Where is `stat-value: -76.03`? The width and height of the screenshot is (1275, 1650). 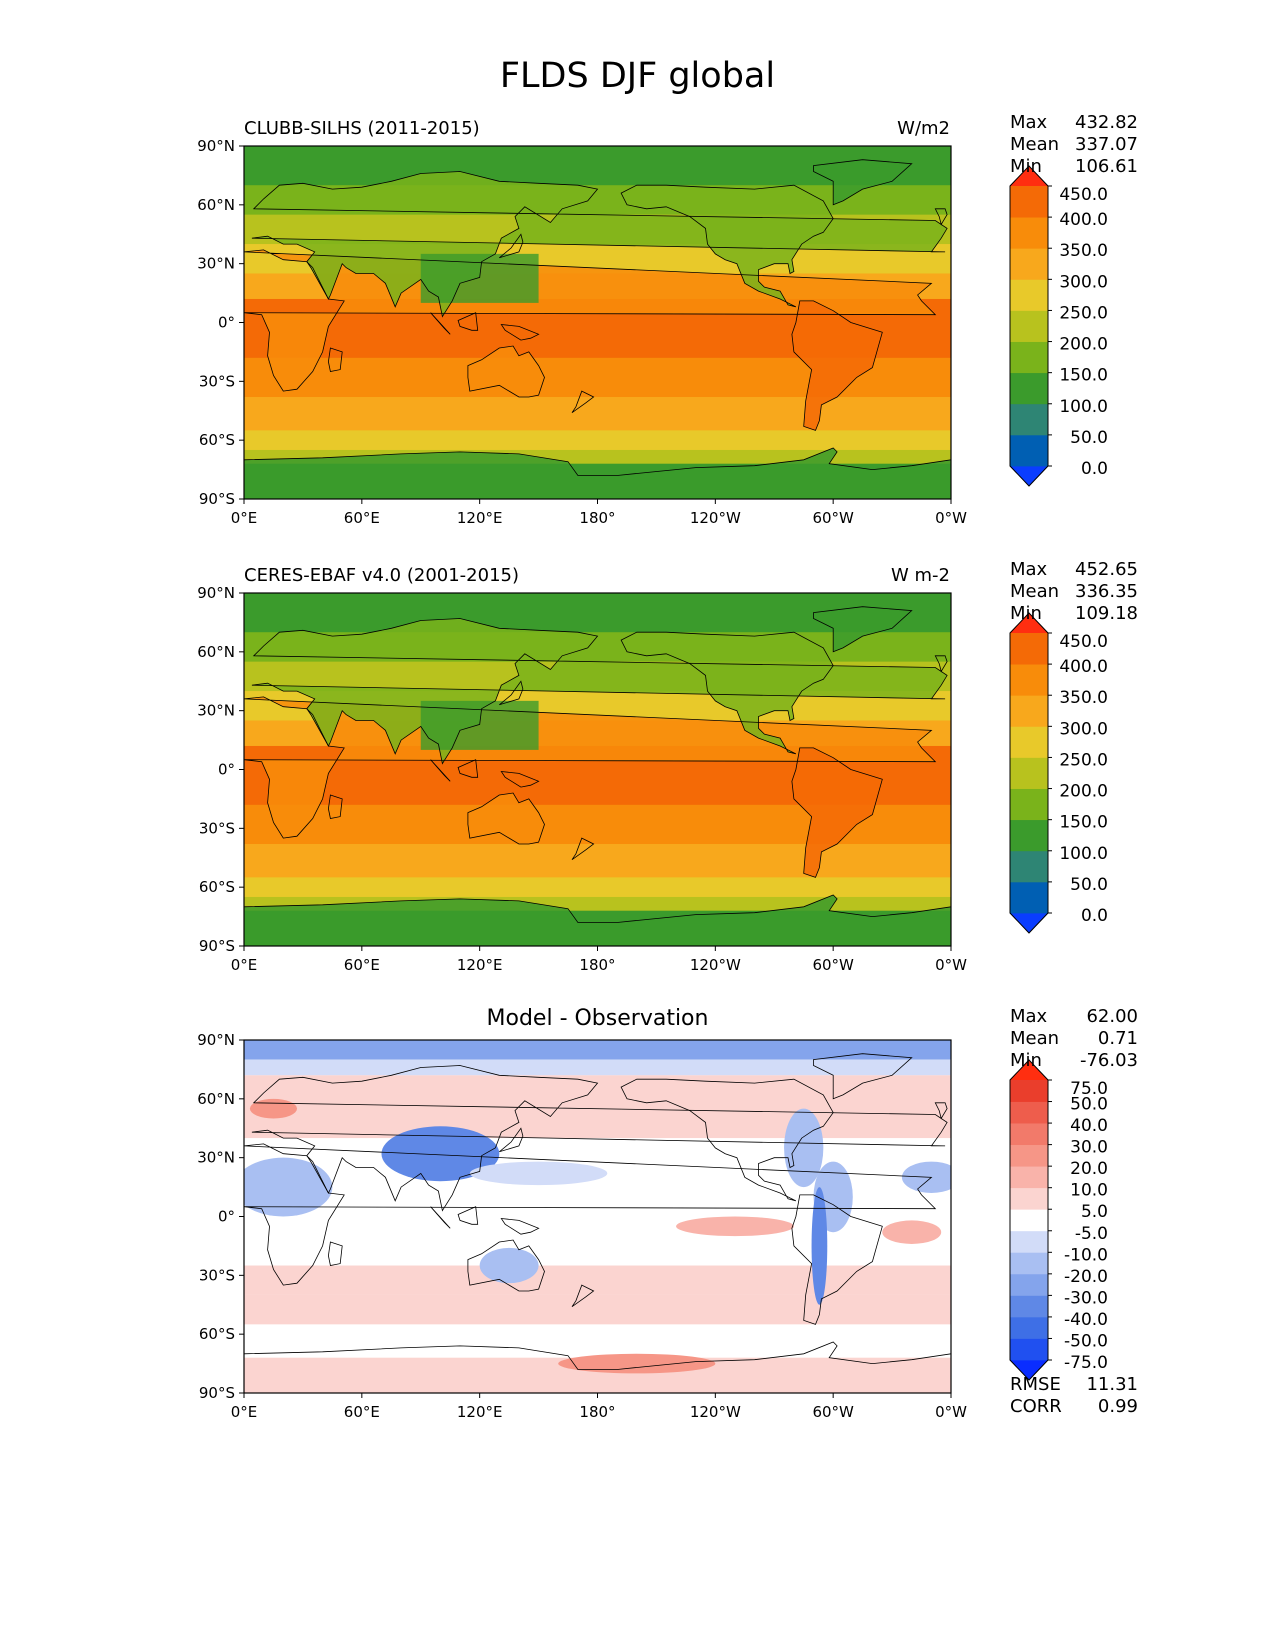
stat-value: -76.03 is located at coordinates (1108, 1060).